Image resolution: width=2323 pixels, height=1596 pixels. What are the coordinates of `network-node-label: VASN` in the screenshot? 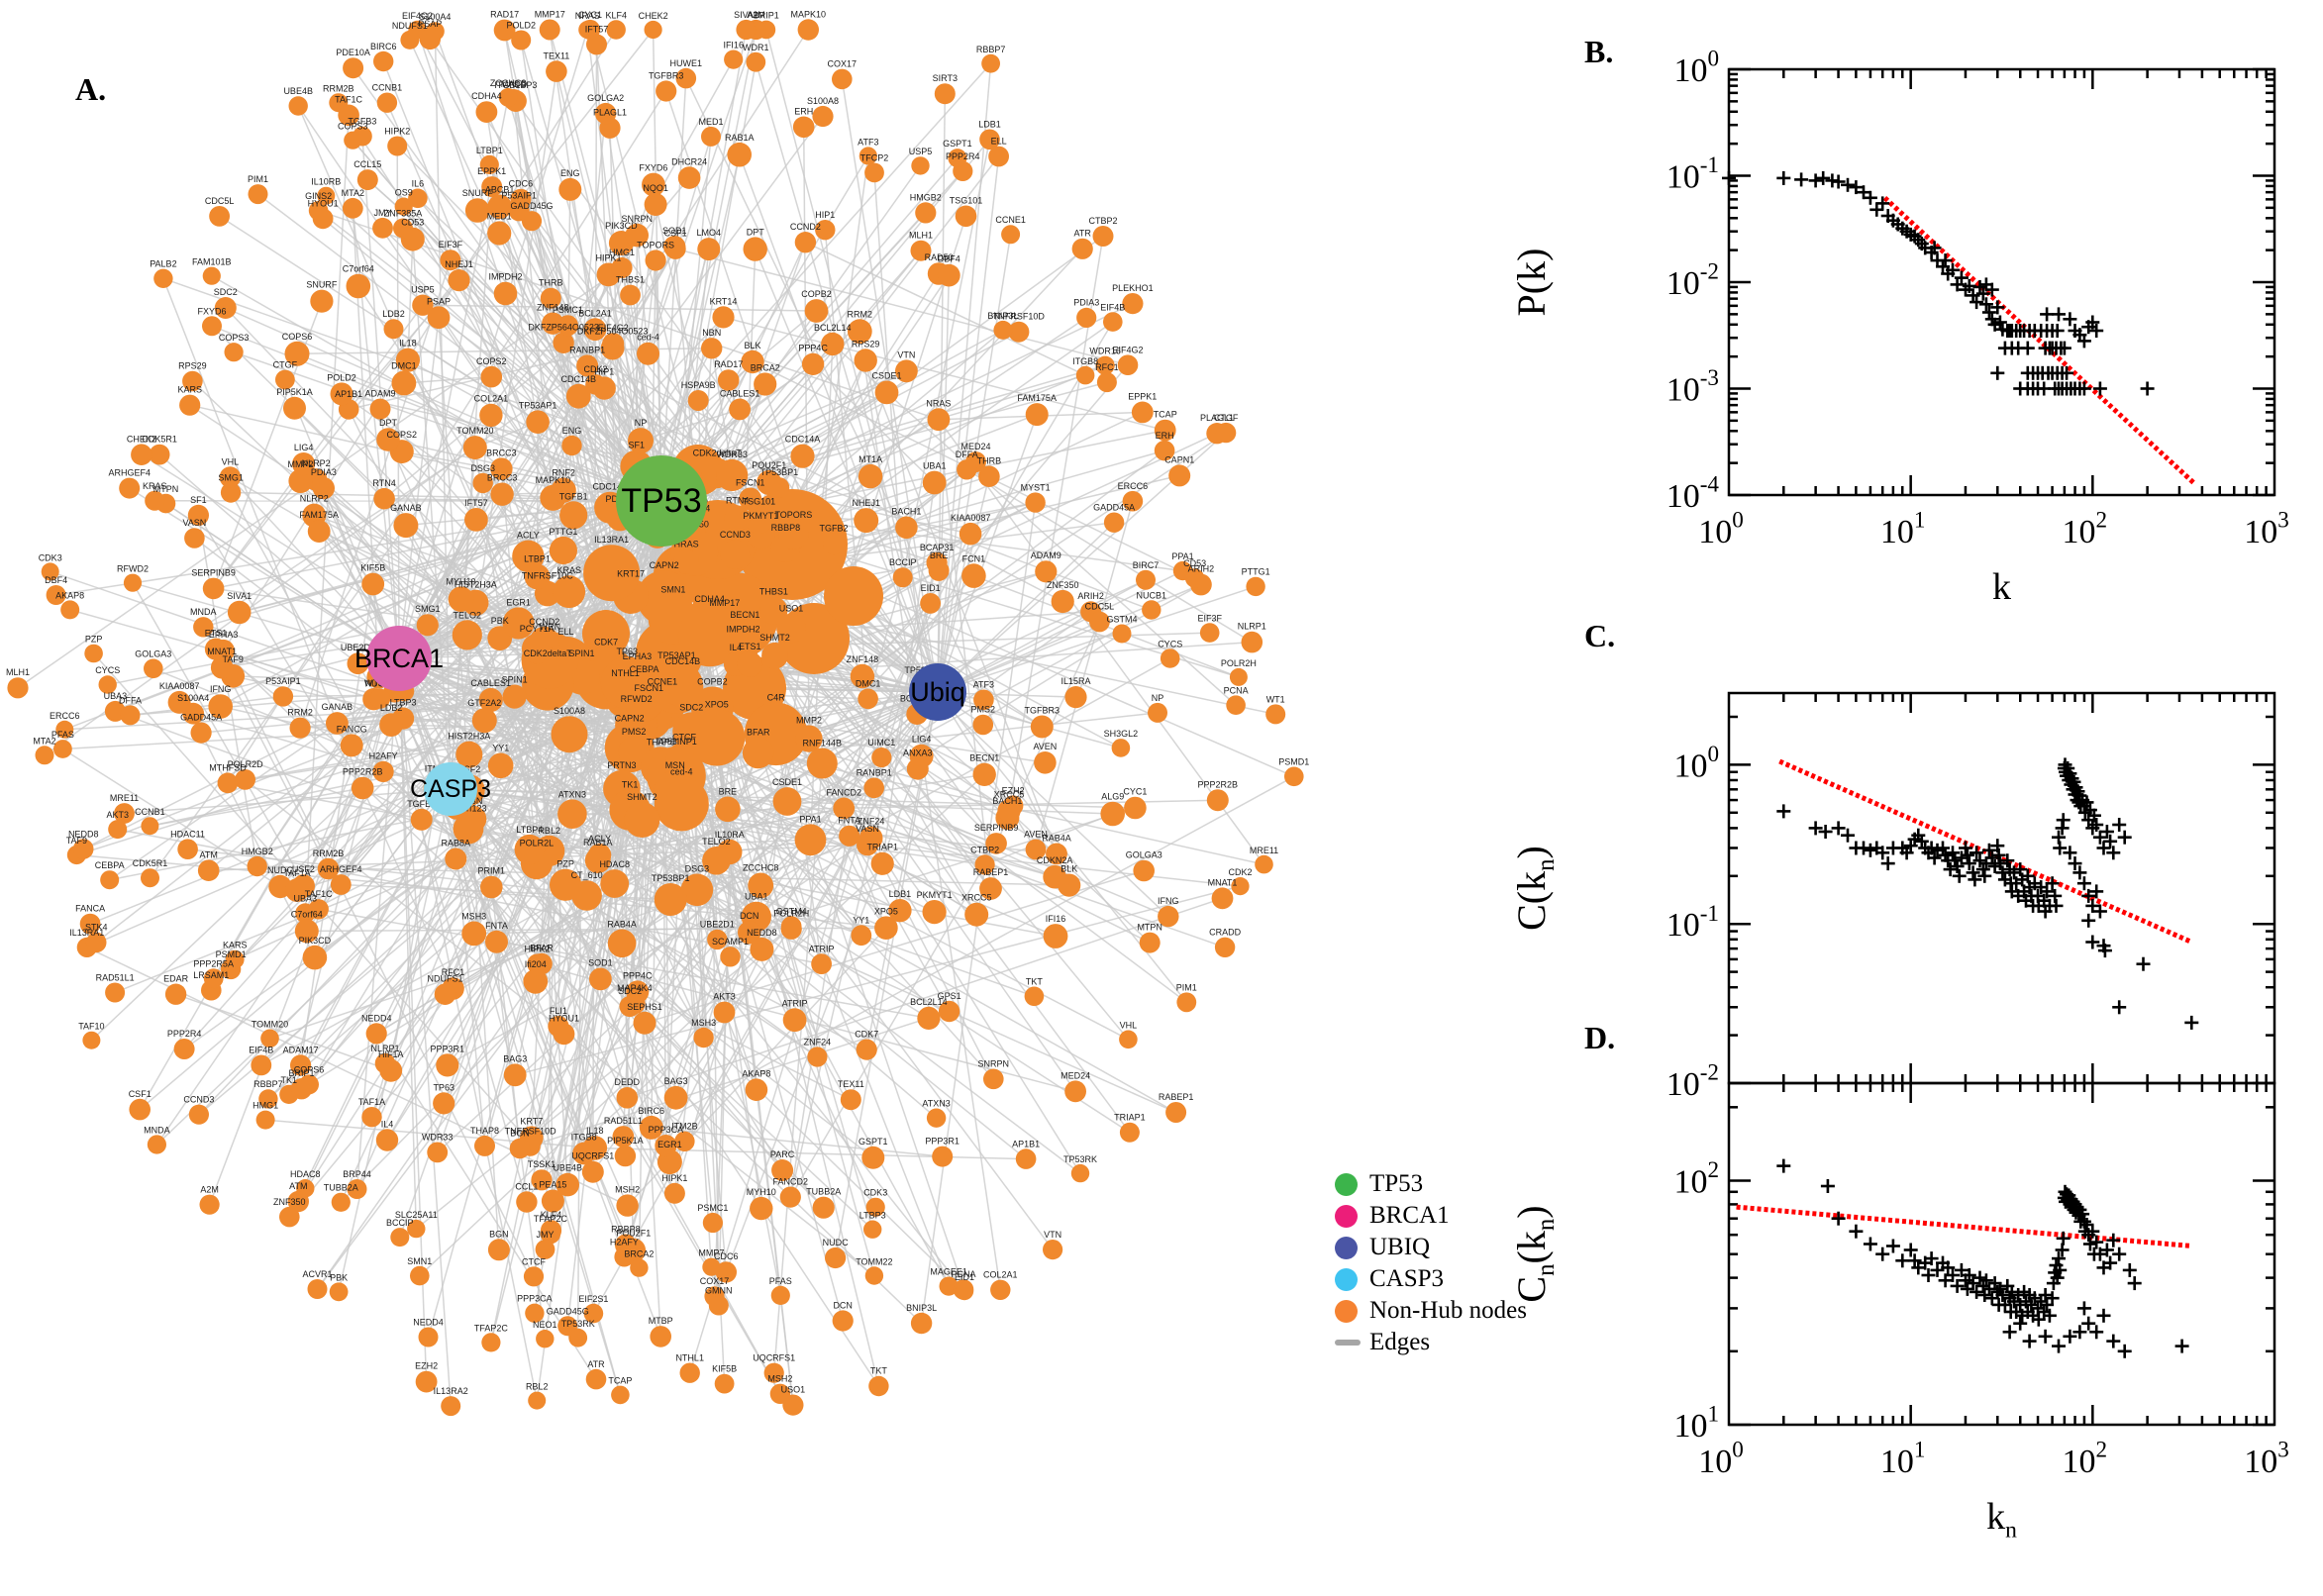 It's located at (868, 829).